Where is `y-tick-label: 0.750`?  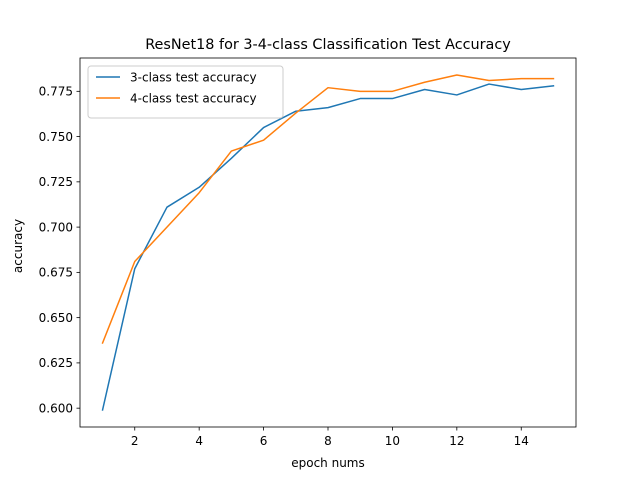
y-tick-label: 0.750 is located at coordinates (56, 137).